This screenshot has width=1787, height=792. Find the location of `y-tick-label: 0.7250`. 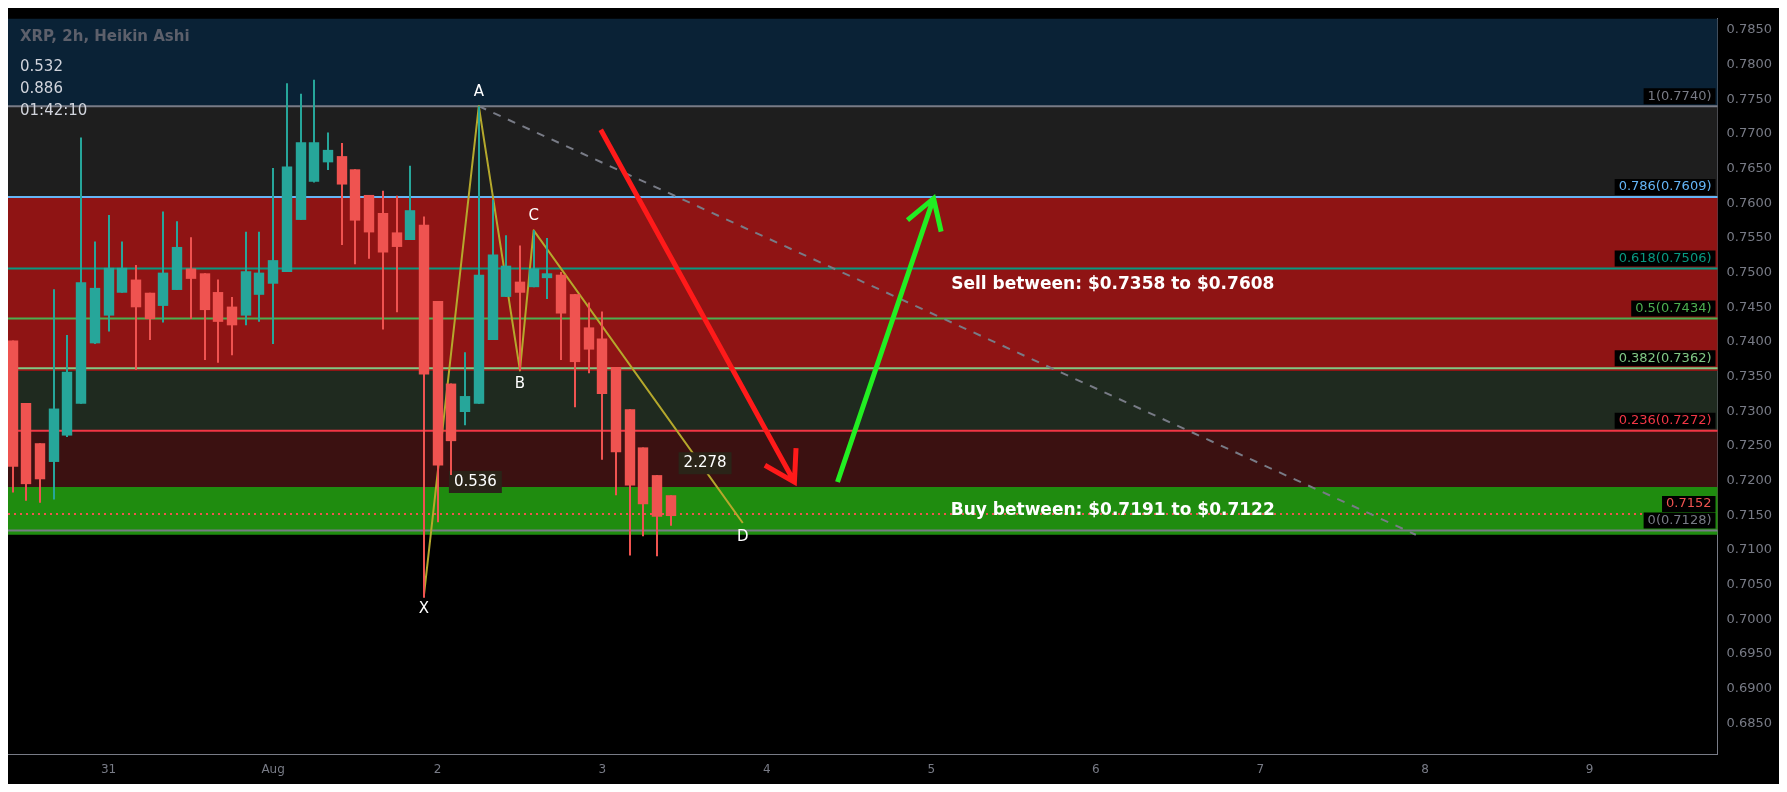

y-tick-label: 0.7250 is located at coordinates (1749, 445).